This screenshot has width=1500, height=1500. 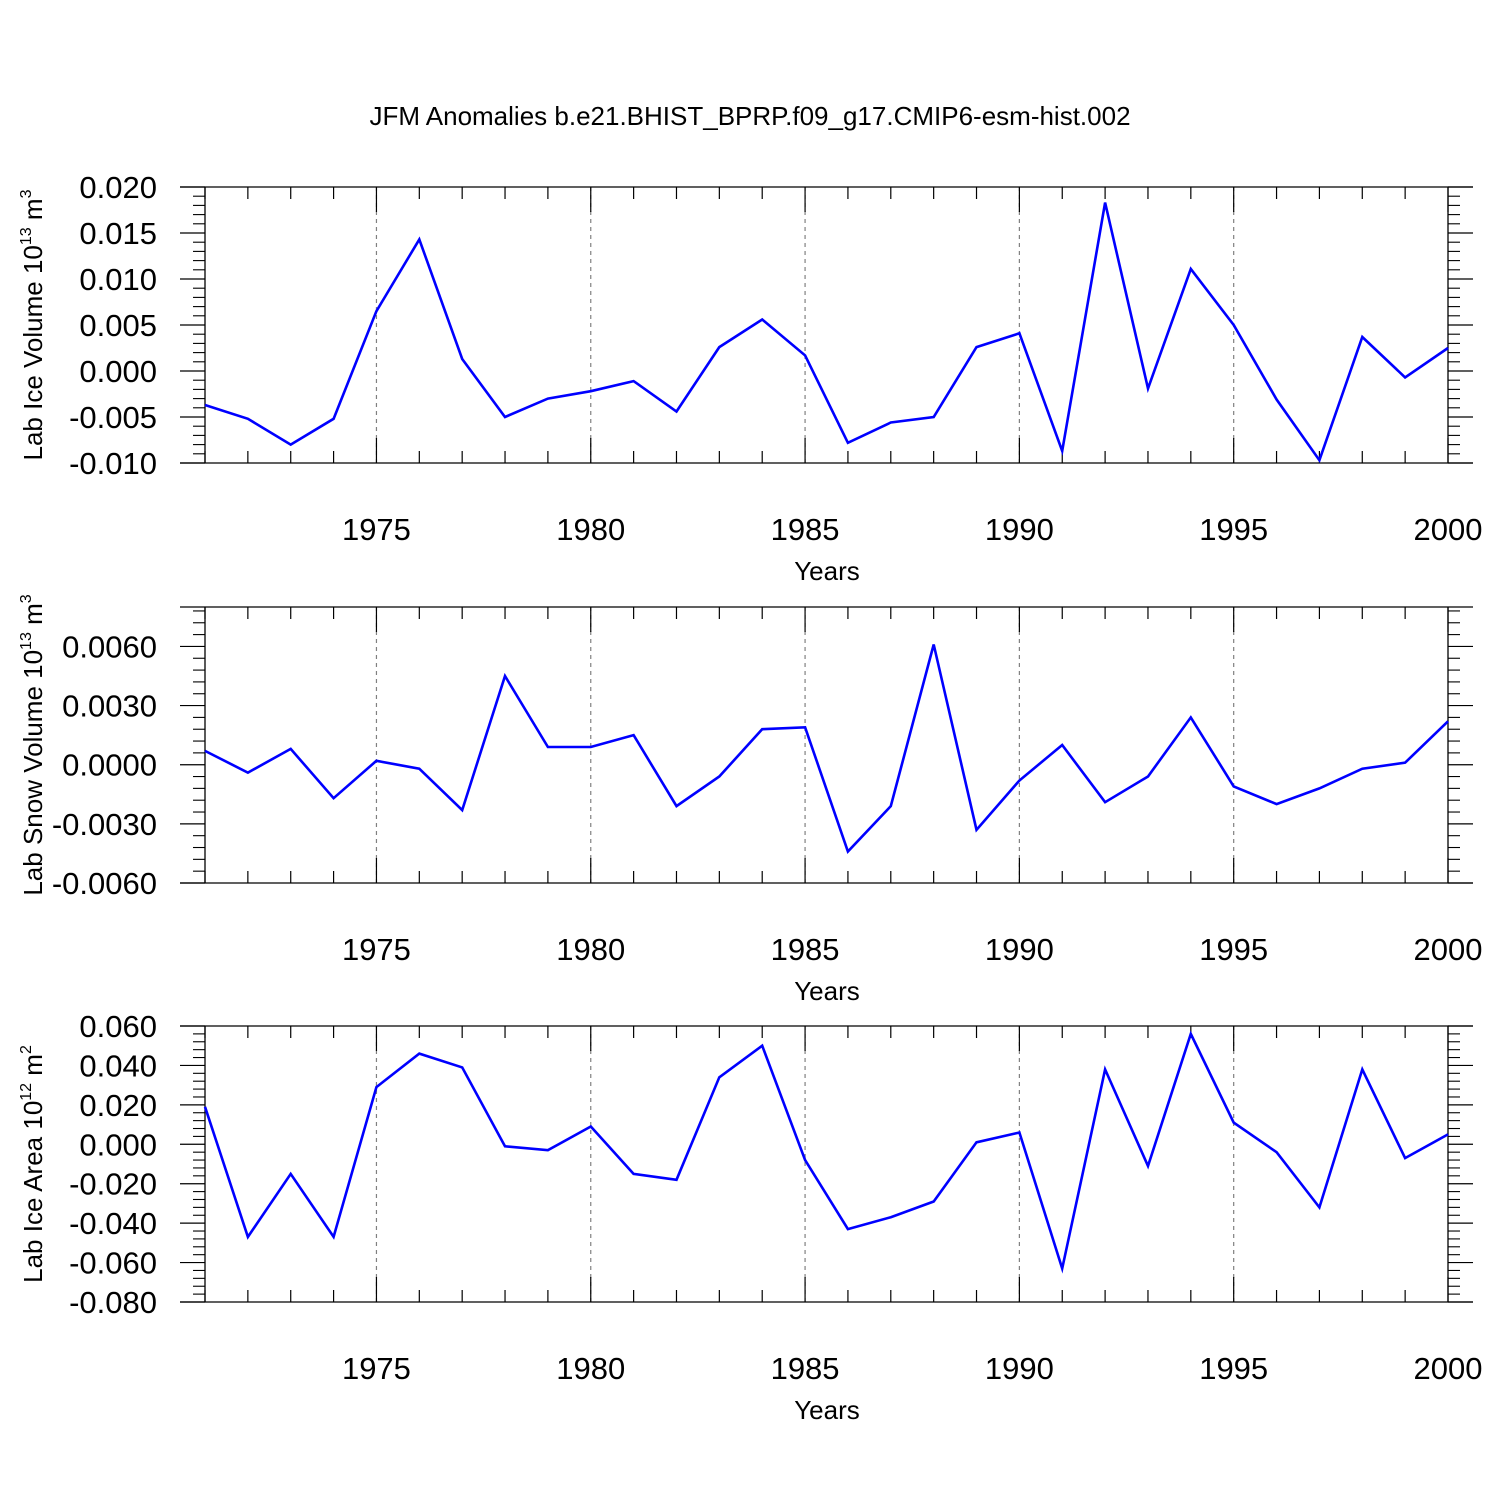 I want to click on y-axis-title: Lab Ice Area 1012 m2, so click(x=33, y=1164).